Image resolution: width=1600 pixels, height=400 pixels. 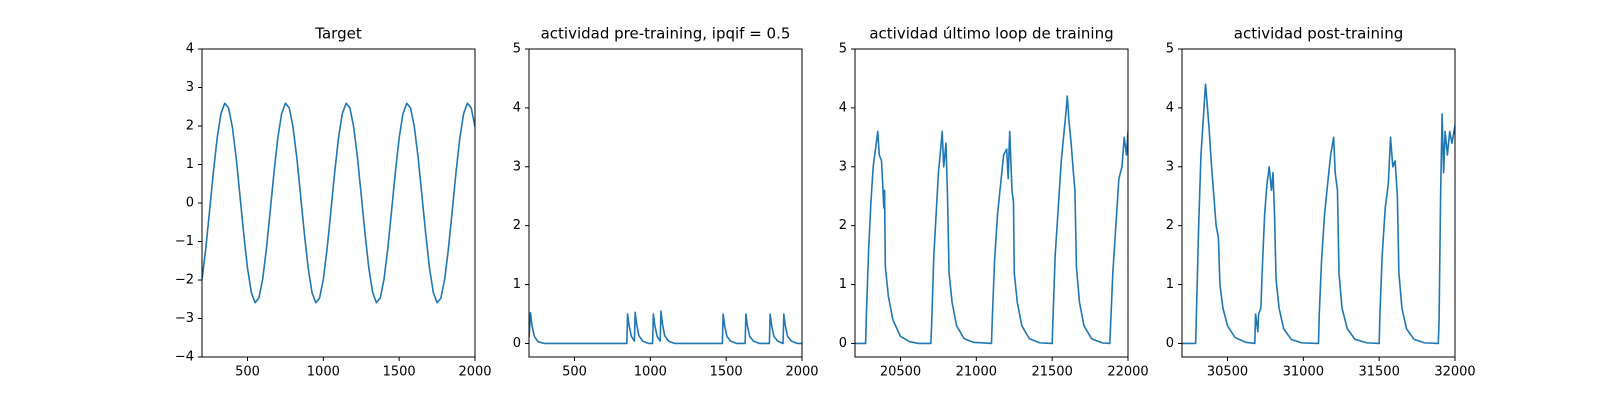 I want to click on y-tick-label: −2, so click(x=184, y=280).